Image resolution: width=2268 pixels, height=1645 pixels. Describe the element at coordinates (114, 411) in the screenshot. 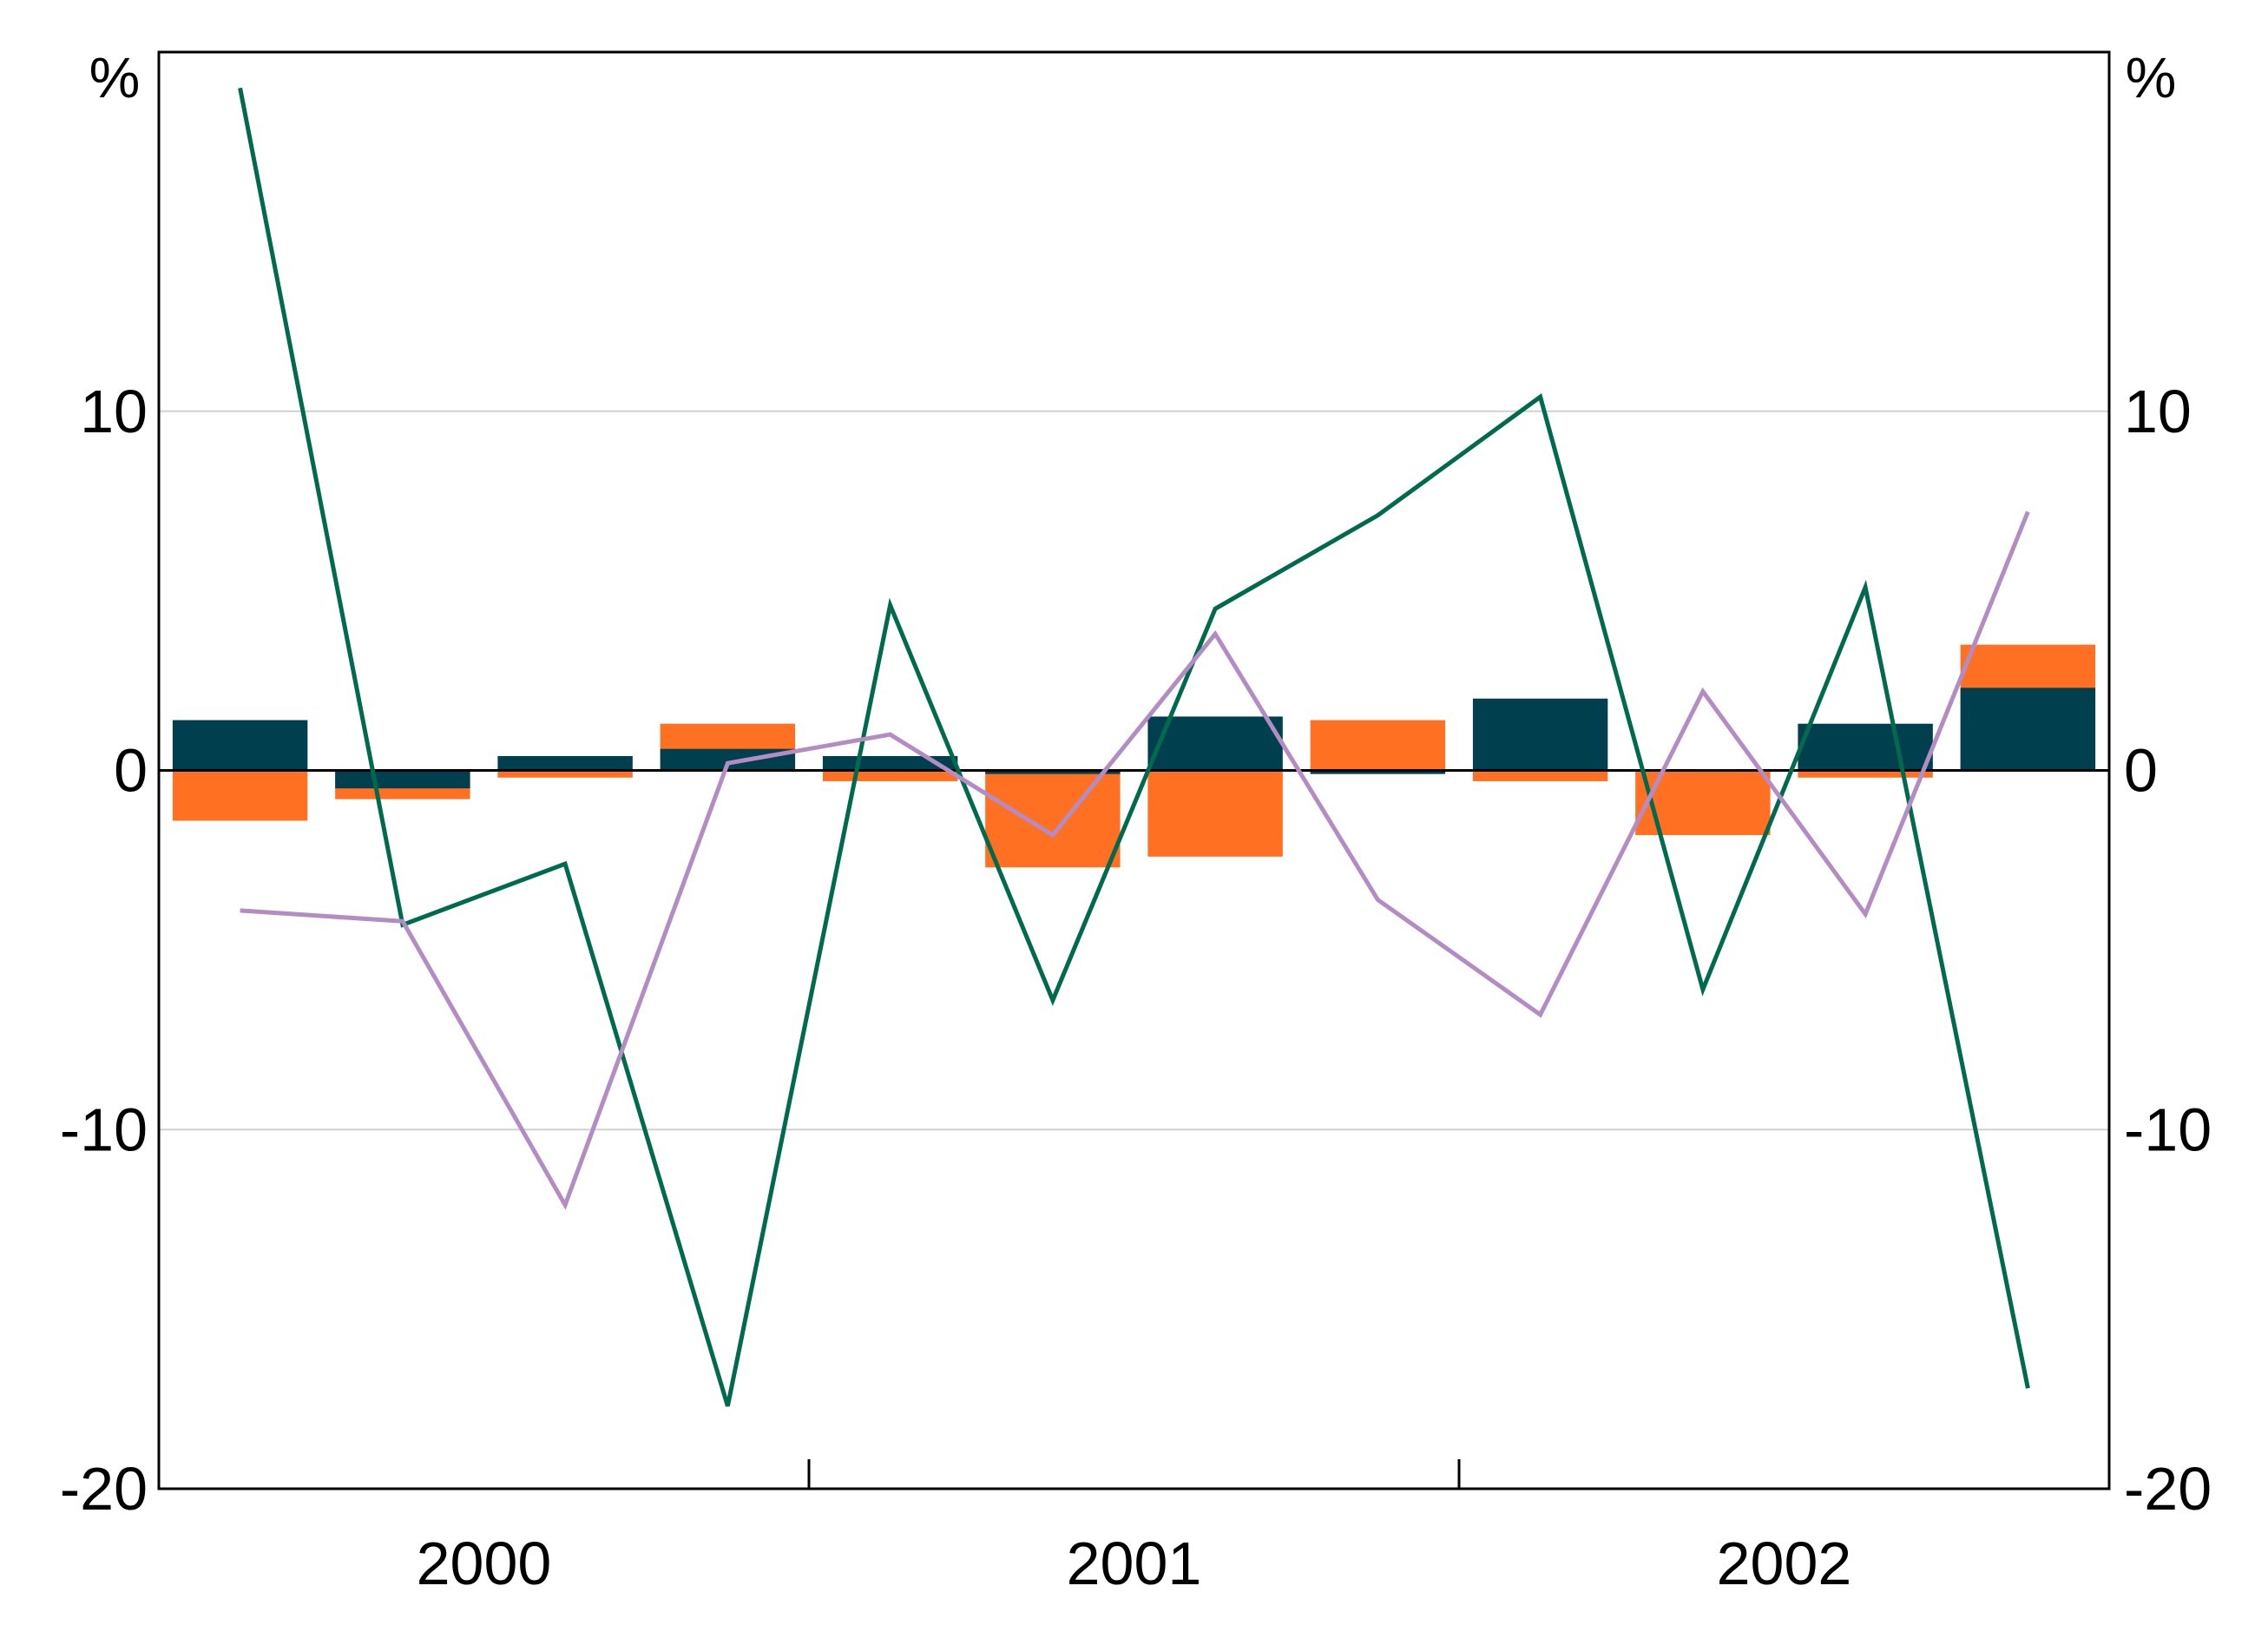

I see `y-tick-label-left-3: 10` at that location.